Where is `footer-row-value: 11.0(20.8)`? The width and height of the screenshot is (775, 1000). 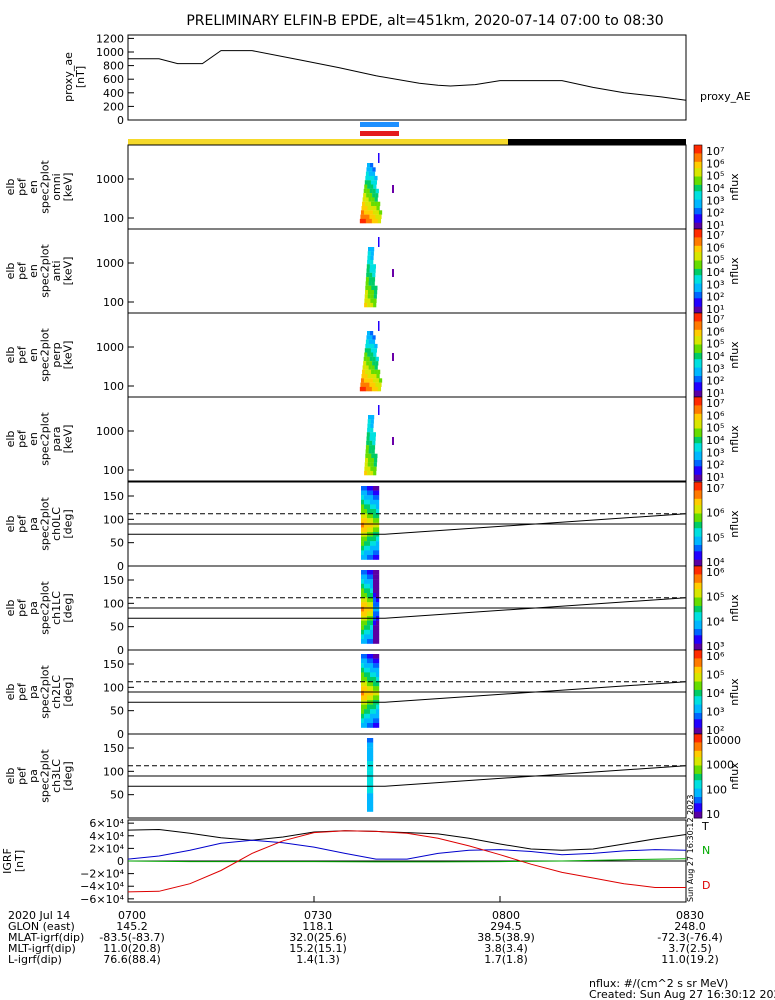
footer-row-value: 11.0(20.8) is located at coordinates (132, 948).